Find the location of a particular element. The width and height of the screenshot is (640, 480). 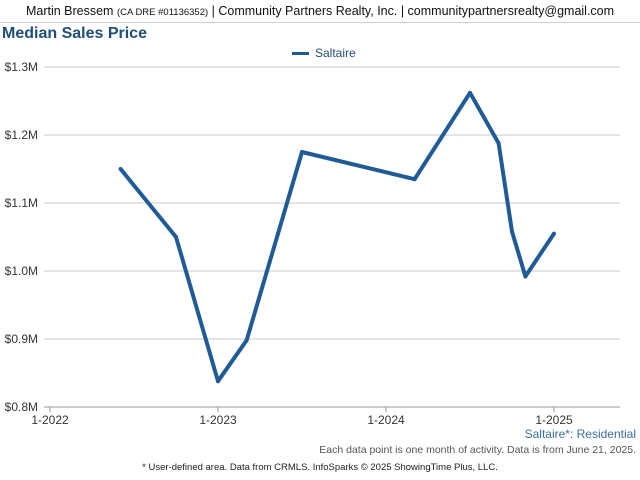

x-tick-label: 1-2023 is located at coordinates (218, 420).